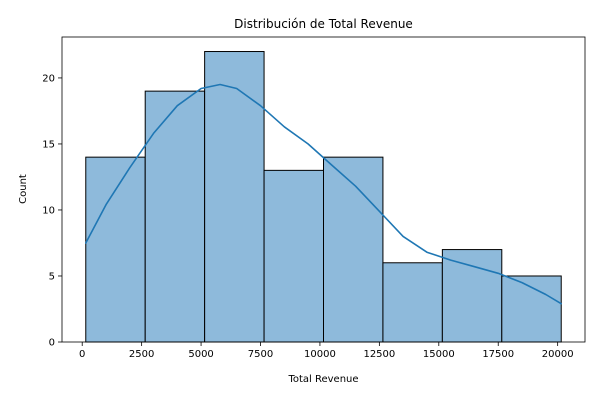  I want to click on x-tick-label-4: 10000, so click(320, 354).